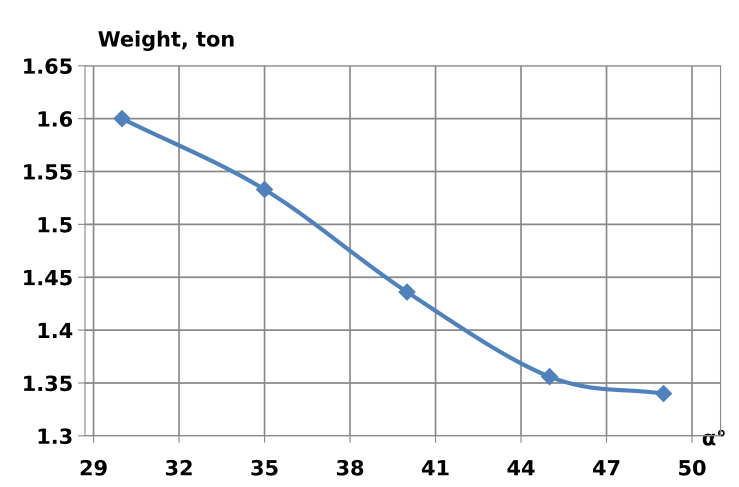 The image size is (739, 487). I want to click on x-tick-label: 29, so click(93, 468).